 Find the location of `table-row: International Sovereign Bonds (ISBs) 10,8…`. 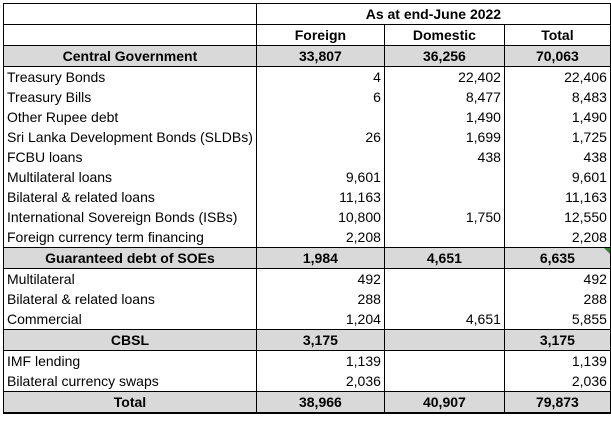

table-row: International Sovereign Bonds (ISBs) 10,8… is located at coordinates (307, 217).